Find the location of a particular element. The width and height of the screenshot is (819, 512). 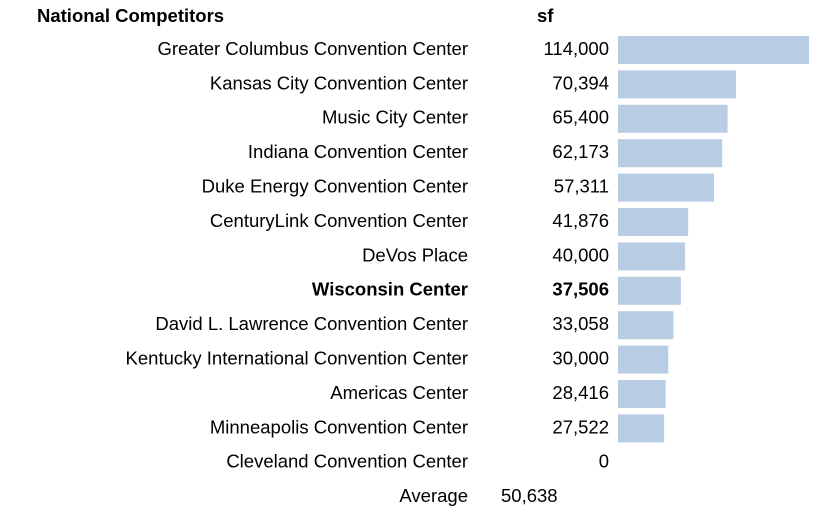

value-label: 33,058 is located at coordinates (580, 323).